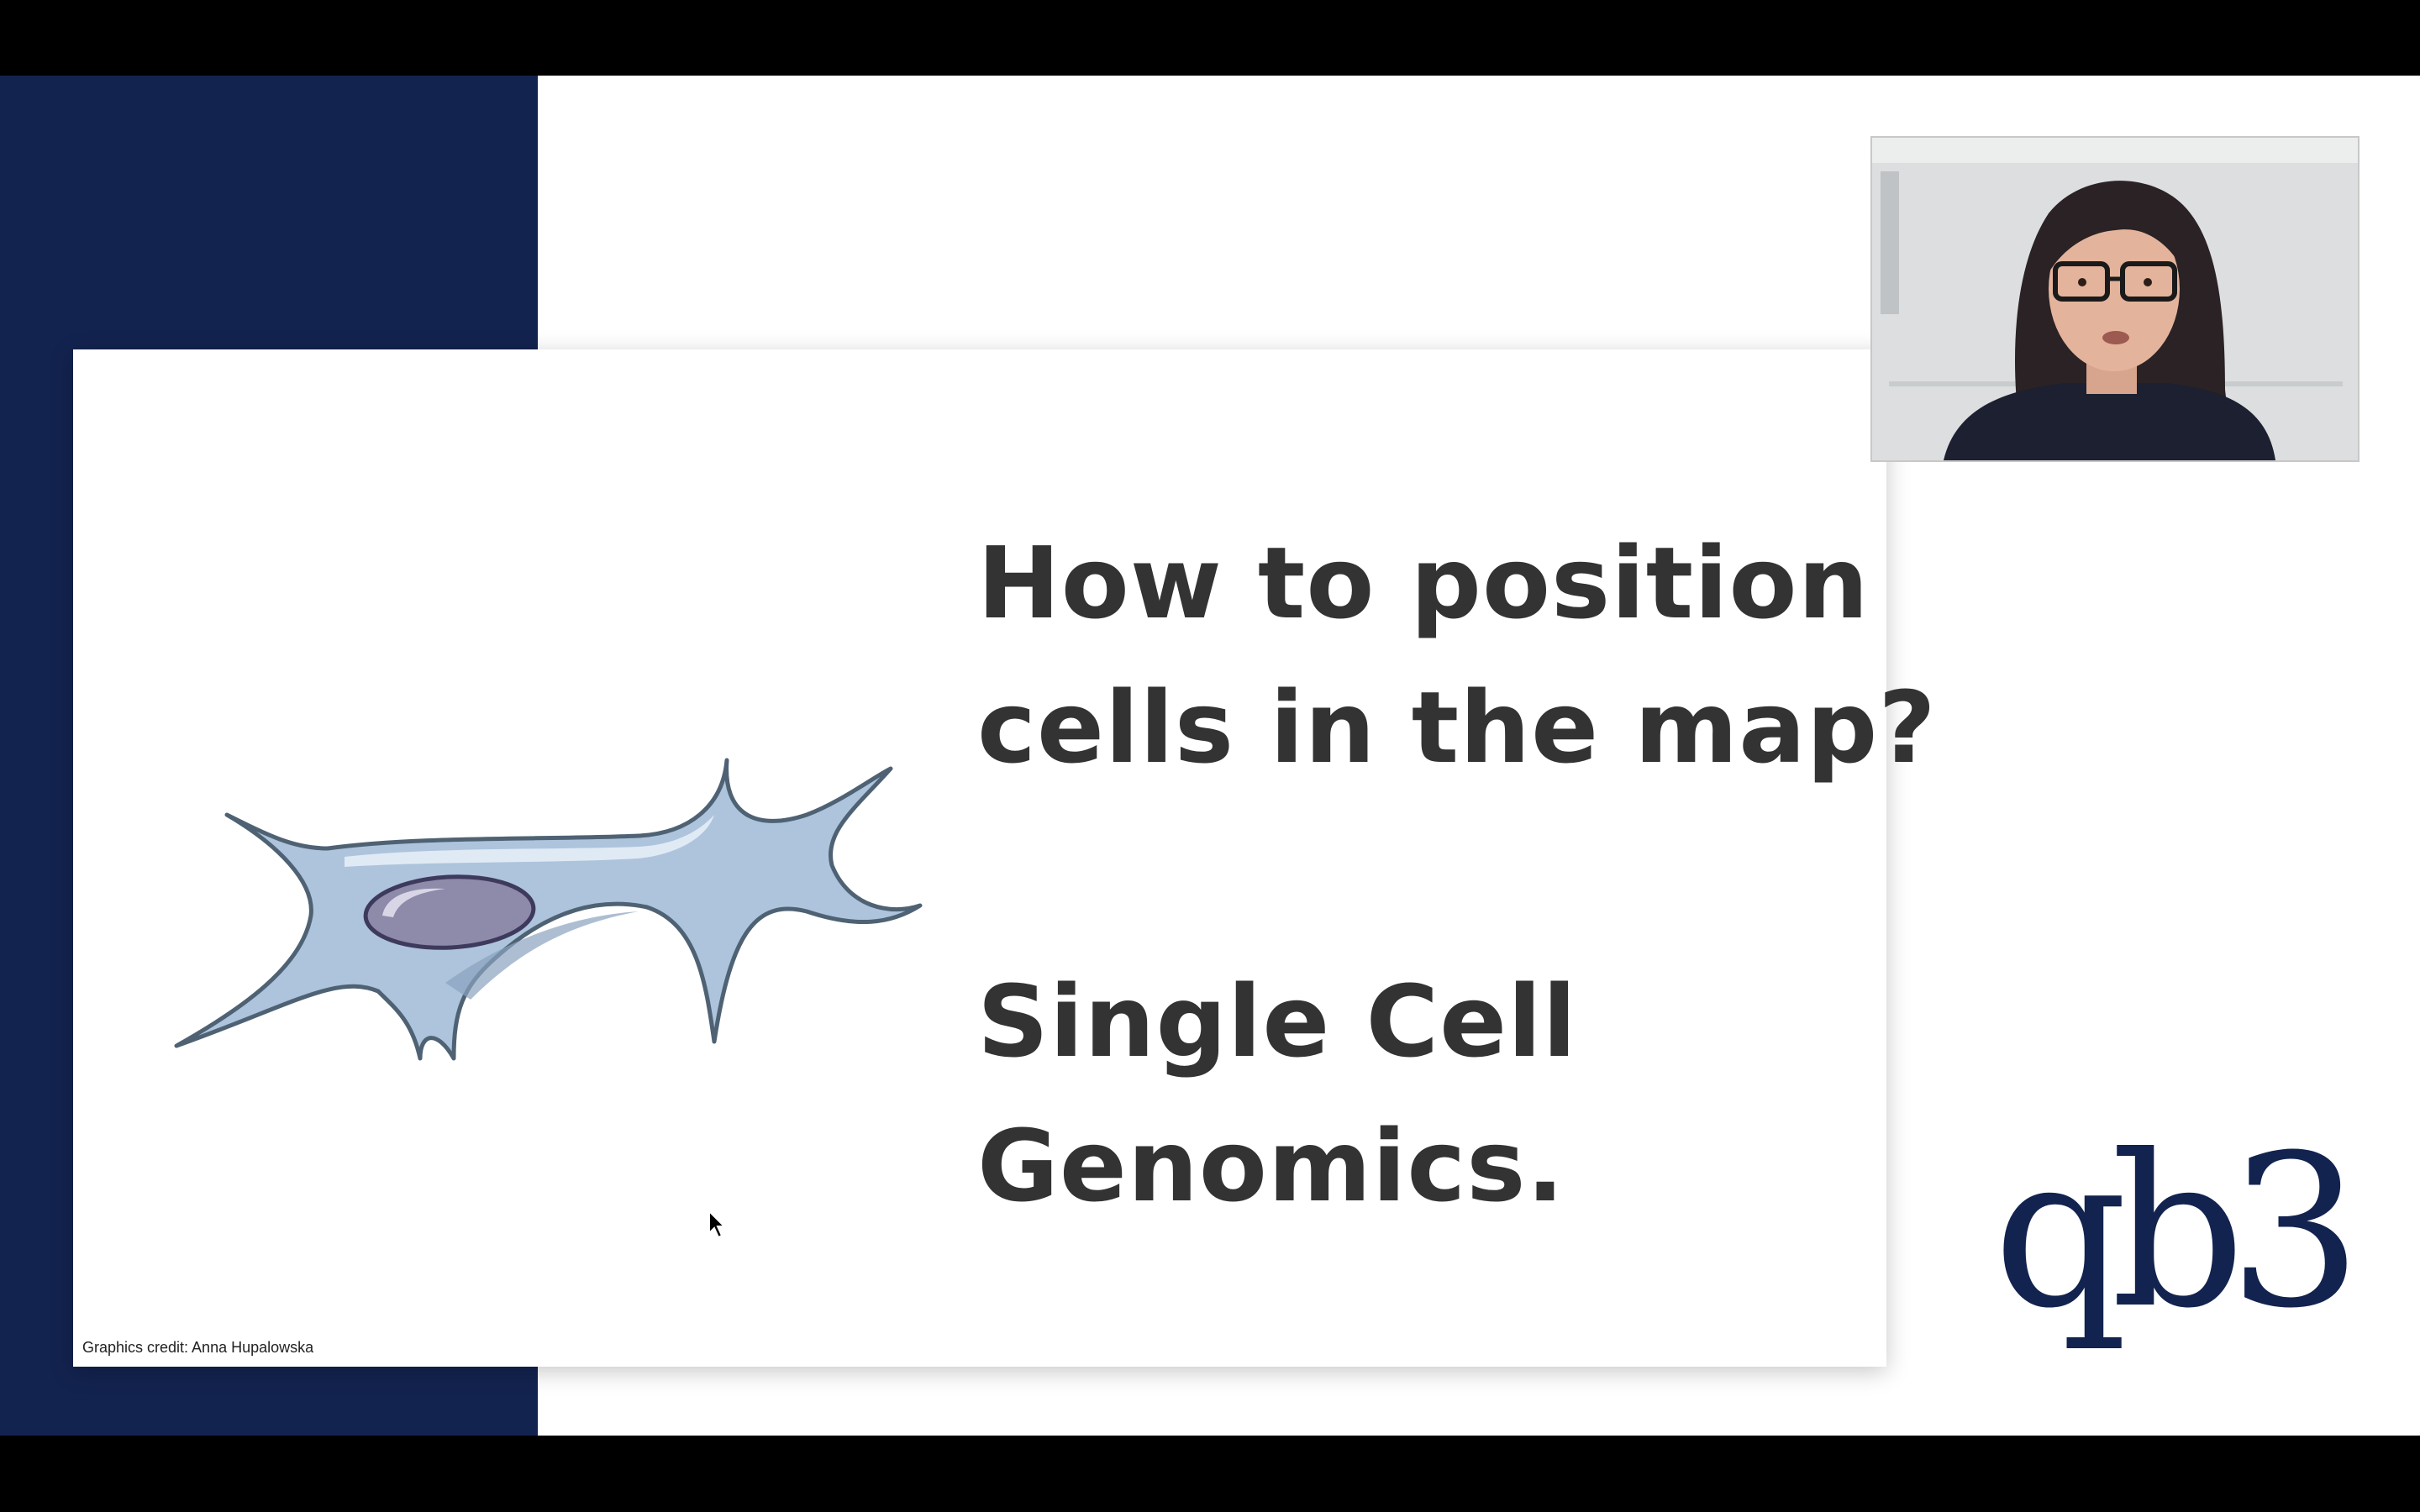 The height and width of the screenshot is (1512, 2420). What do you see at coordinates (1277, 1021) in the screenshot?
I see `slide-subtitle-line-1: Single Cell` at bounding box center [1277, 1021].